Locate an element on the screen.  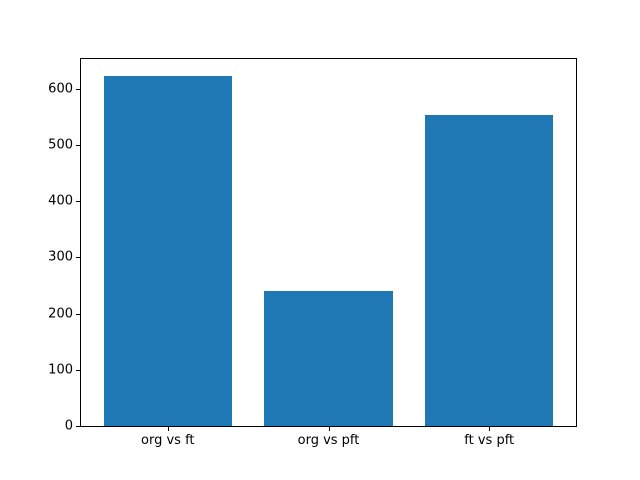
y-tick-label: 0 is located at coordinates (68, 426).